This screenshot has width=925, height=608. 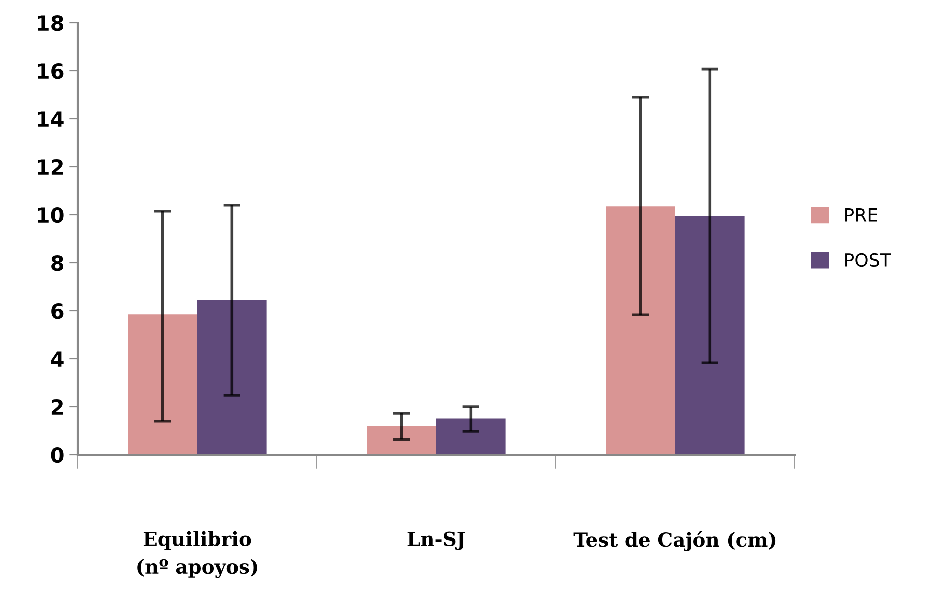 What do you see at coordinates (58, 263) in the screenshot?
I see `y-tick-label: 8` at bounding box center [58, 263].